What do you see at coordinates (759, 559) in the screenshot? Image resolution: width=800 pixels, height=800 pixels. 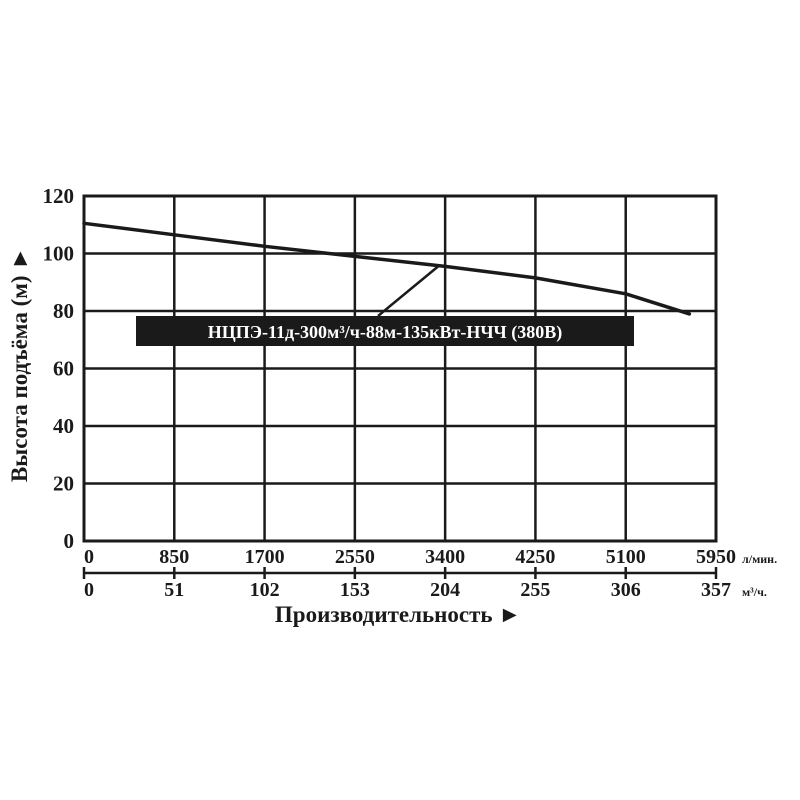 I see `x-unit-primary: л/мин.` at bounding box center [759, 559].